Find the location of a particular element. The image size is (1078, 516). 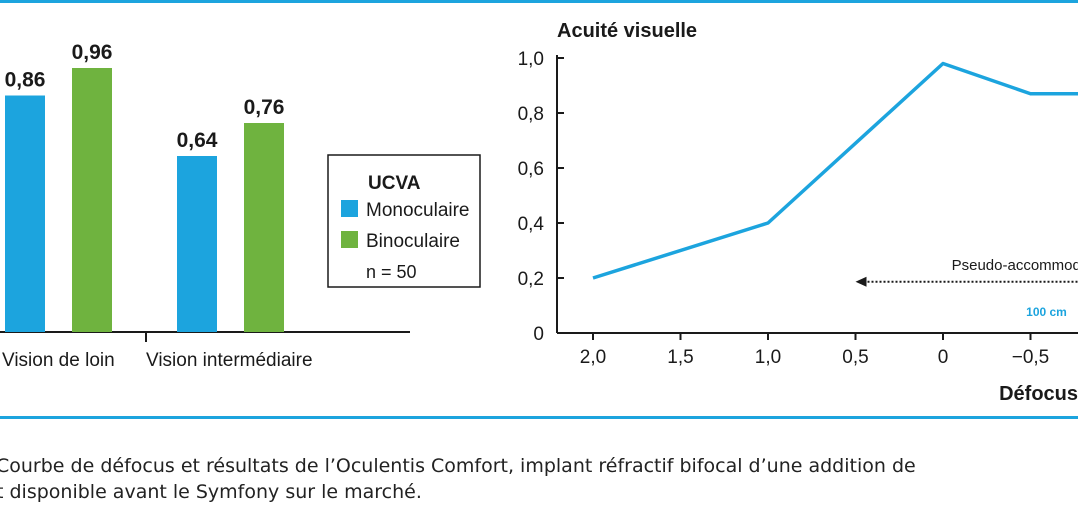

annotation-label: Pseudo-accommodation is located at coordinates (1015, 265).